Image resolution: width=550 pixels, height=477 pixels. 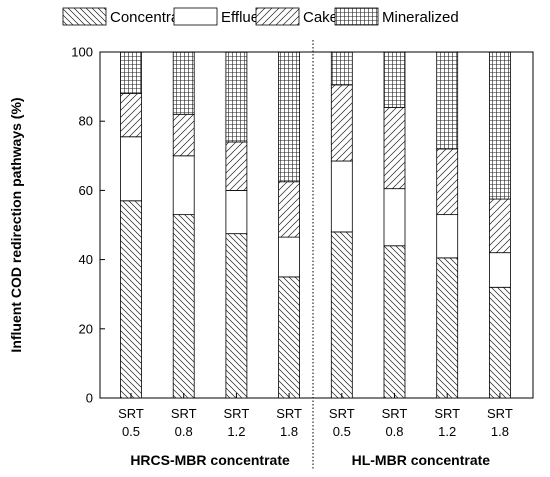 What do you see at coordinates (420, 17) in the screenshot?
I see `legend-label: Mineralized` at bounding box center [420, 17].